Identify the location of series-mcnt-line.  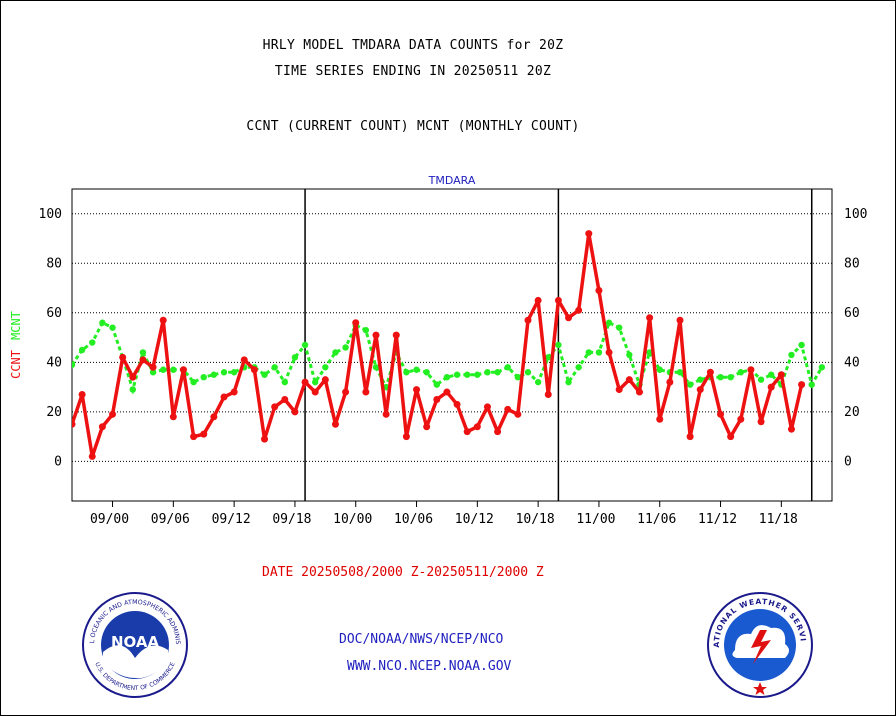
(448, 357).